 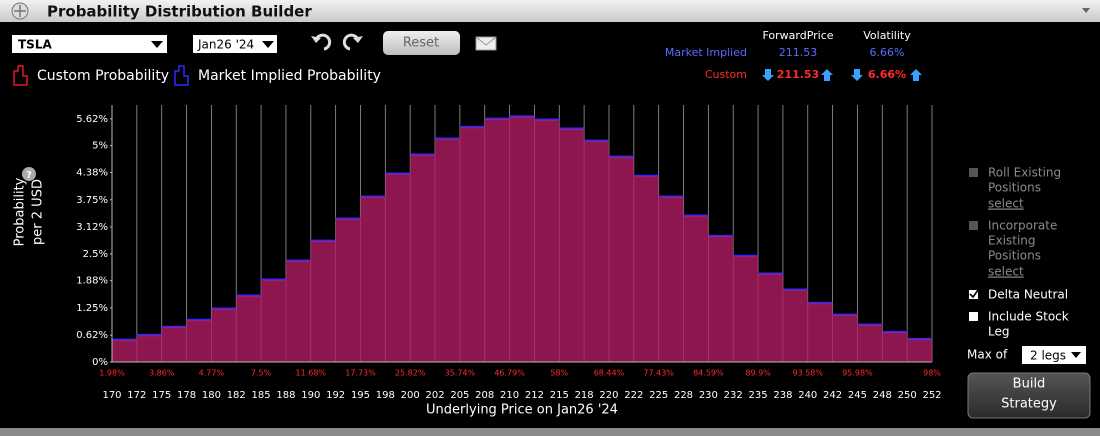 What do you see at coordinates (1029, 404) in the screenshot?
I see `button-text: Strategy` at bounding box center [1029, 404].